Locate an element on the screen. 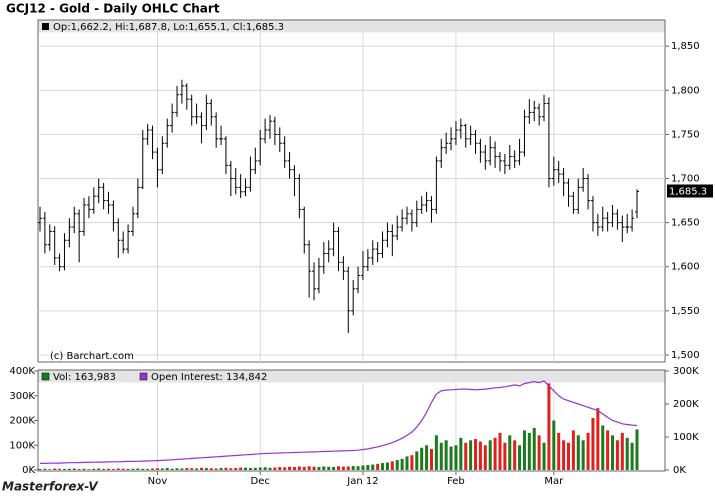  x-tick-label: Dec is located at coordinates (260, 481).